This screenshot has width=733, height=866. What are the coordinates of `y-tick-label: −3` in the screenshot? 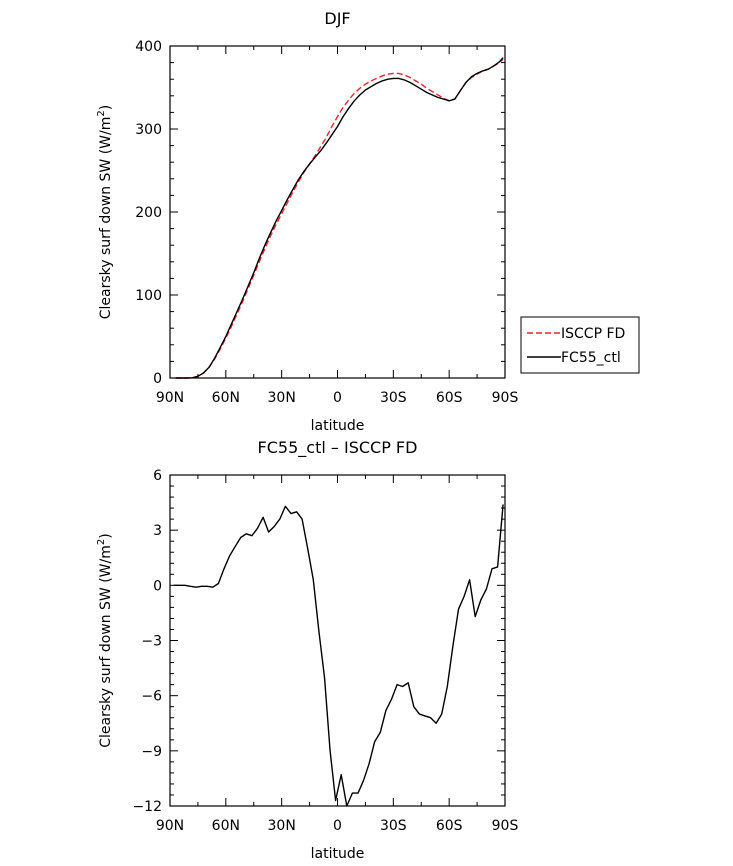 It's located at (151, 642).